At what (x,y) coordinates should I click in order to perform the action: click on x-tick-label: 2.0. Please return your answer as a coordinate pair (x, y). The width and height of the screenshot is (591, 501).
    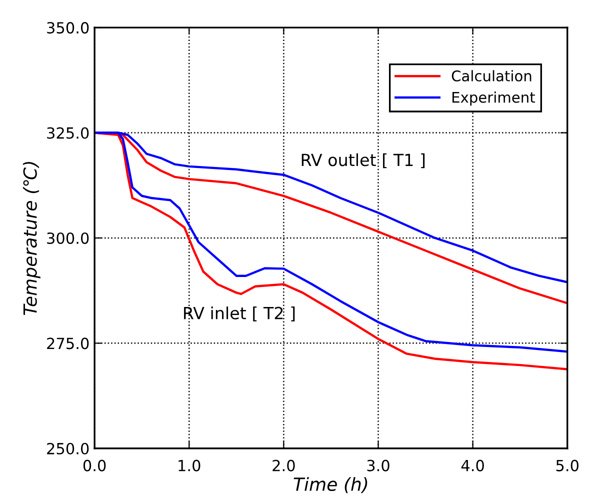
    Looking at the image, I should click on (283, 466).